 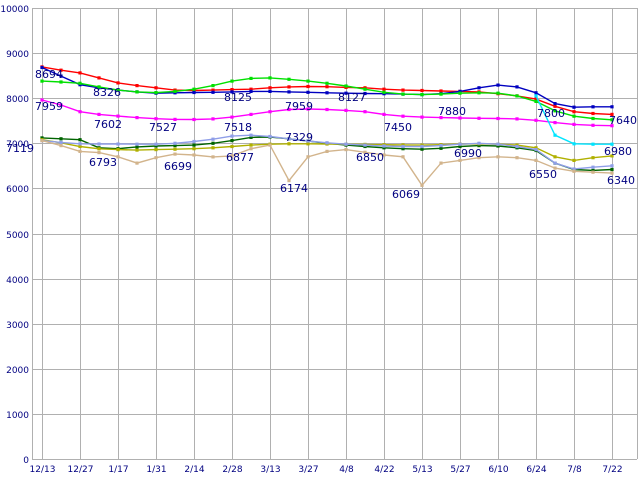 What do you see at coordinates (574, 120) in the screenshot?
I see `series-series-cyan` at bounding box center [574, 120].